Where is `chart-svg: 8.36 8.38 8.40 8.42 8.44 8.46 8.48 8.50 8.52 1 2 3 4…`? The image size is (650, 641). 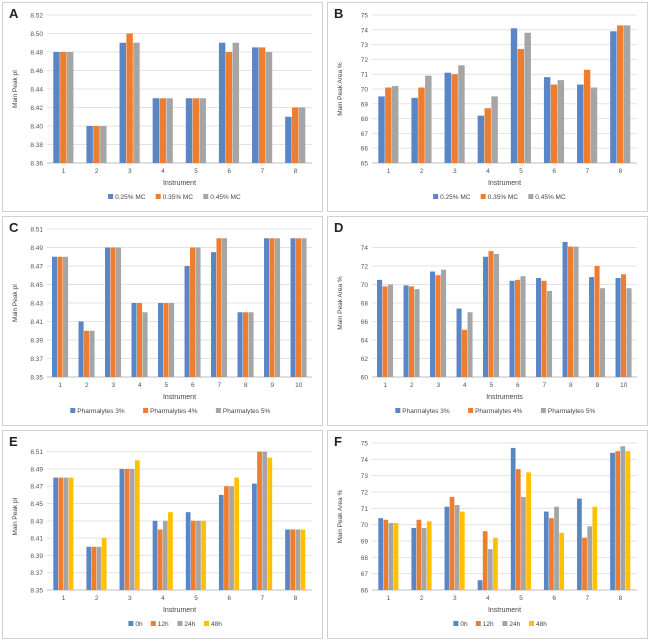 chart-svg: 8.36 8.38 8.40 8.42 8.44 8.46 8.48 8.50 8.52 1 2 3 4… is located at coordinates (162, 107).